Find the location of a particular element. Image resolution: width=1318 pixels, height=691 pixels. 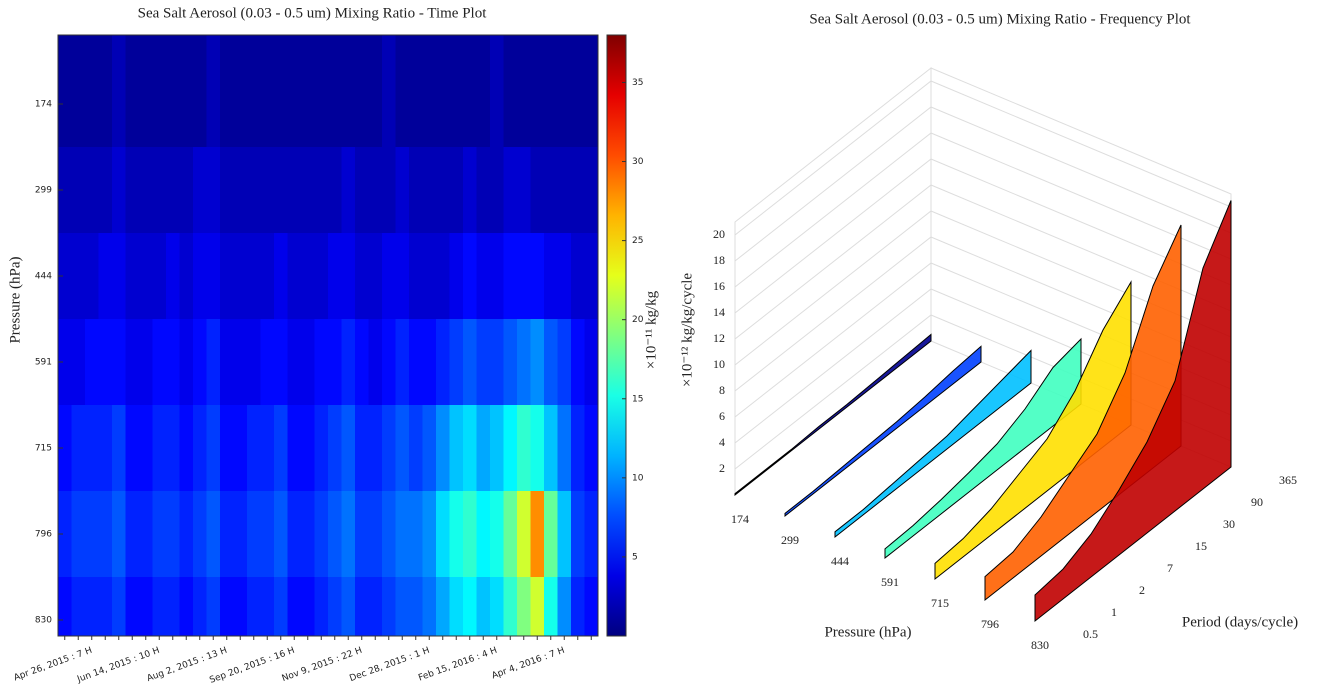

z-tick-label: 4 is located at coordinates (722, 442).